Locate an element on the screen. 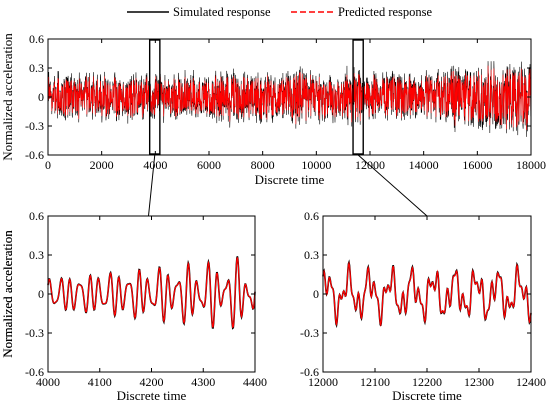 This screenshot has height=408, width=550. x-tick-label: 4100 is located at coordinates (100, 382).